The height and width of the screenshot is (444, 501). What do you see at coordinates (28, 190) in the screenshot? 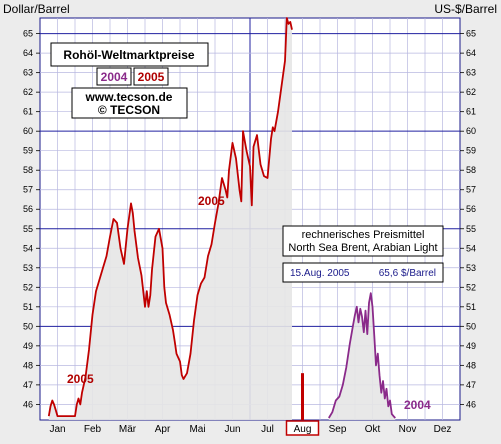
I see `y-tick-left-57: 57` at bounding box center [28, 190].